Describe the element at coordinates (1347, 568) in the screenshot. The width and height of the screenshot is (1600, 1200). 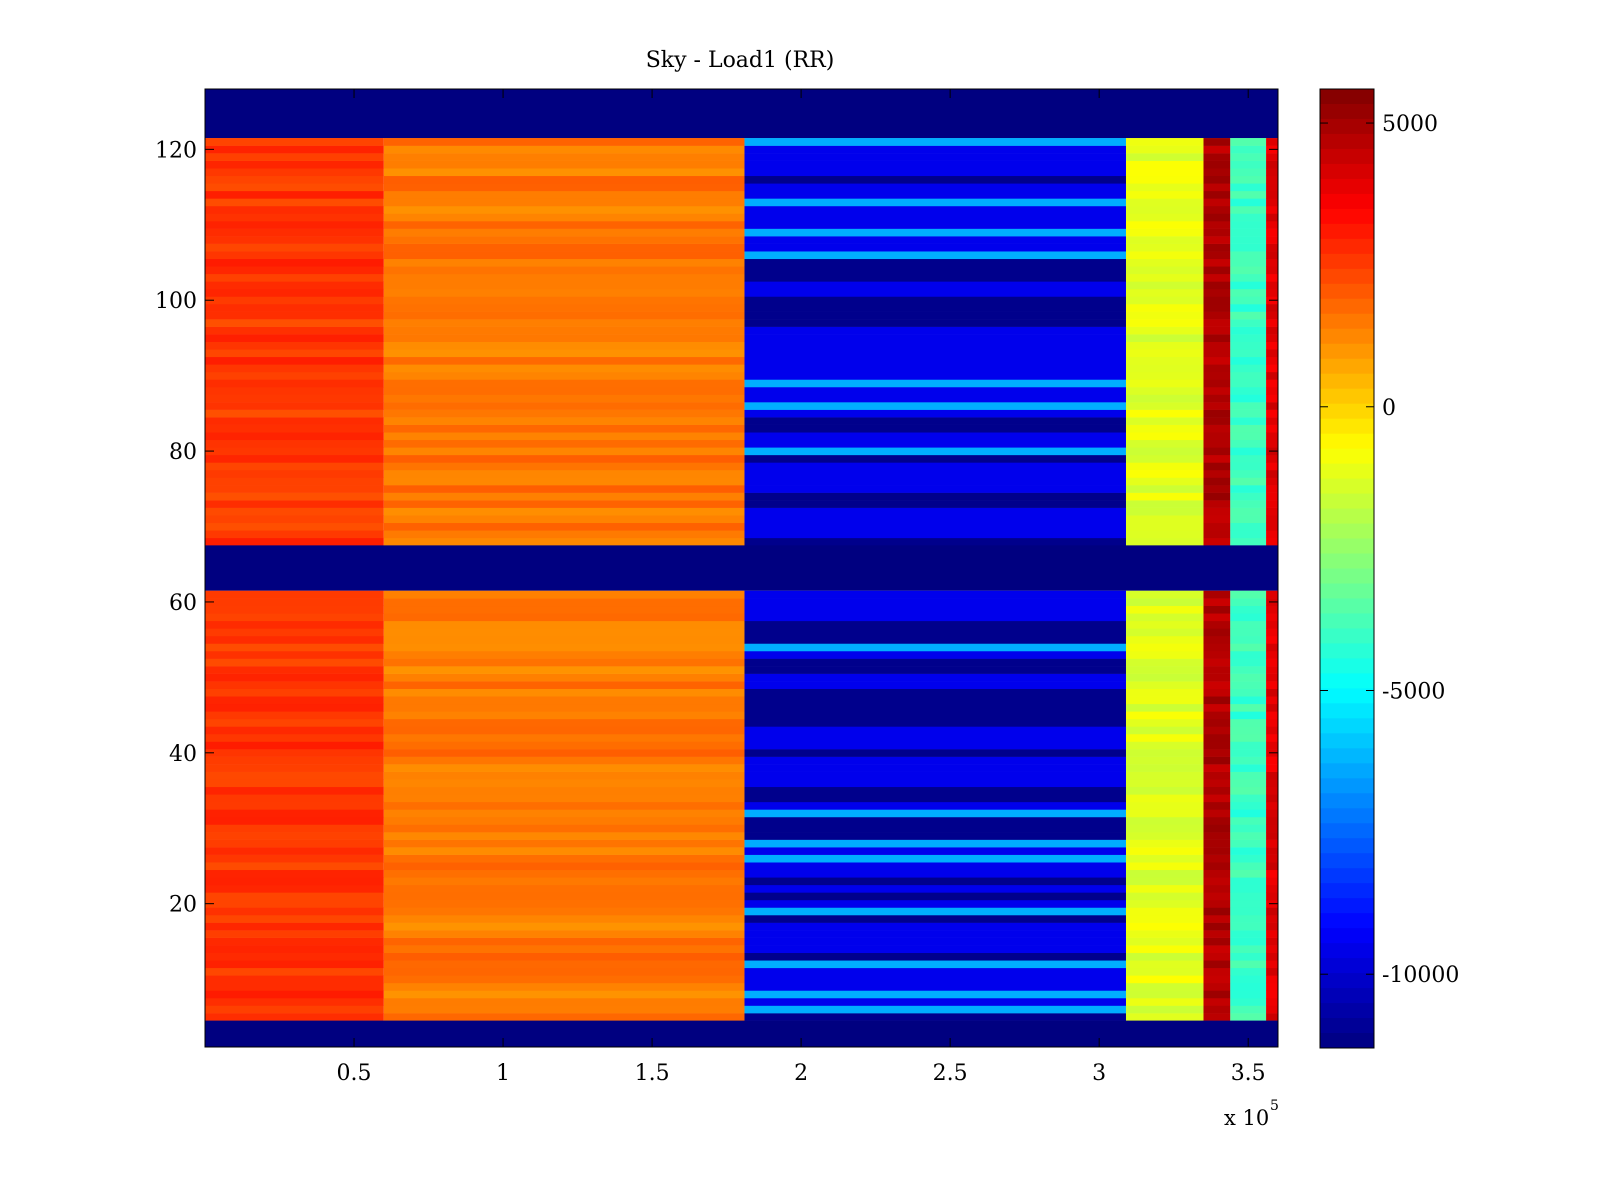
I see `colorbar-frame` at that location.